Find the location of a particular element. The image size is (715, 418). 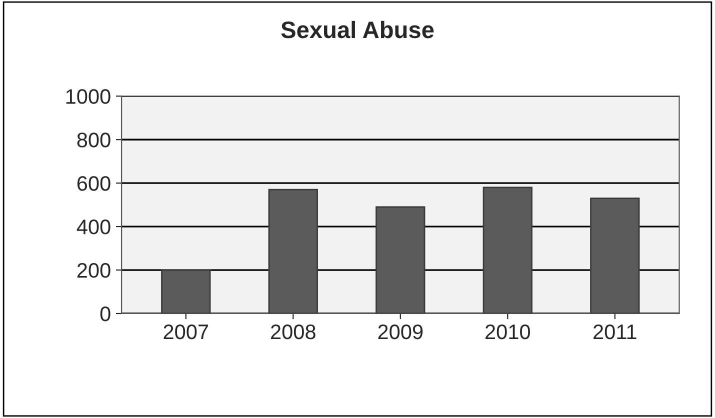

chart-title: Sexual Abuse is located at coordinates (357, 29).